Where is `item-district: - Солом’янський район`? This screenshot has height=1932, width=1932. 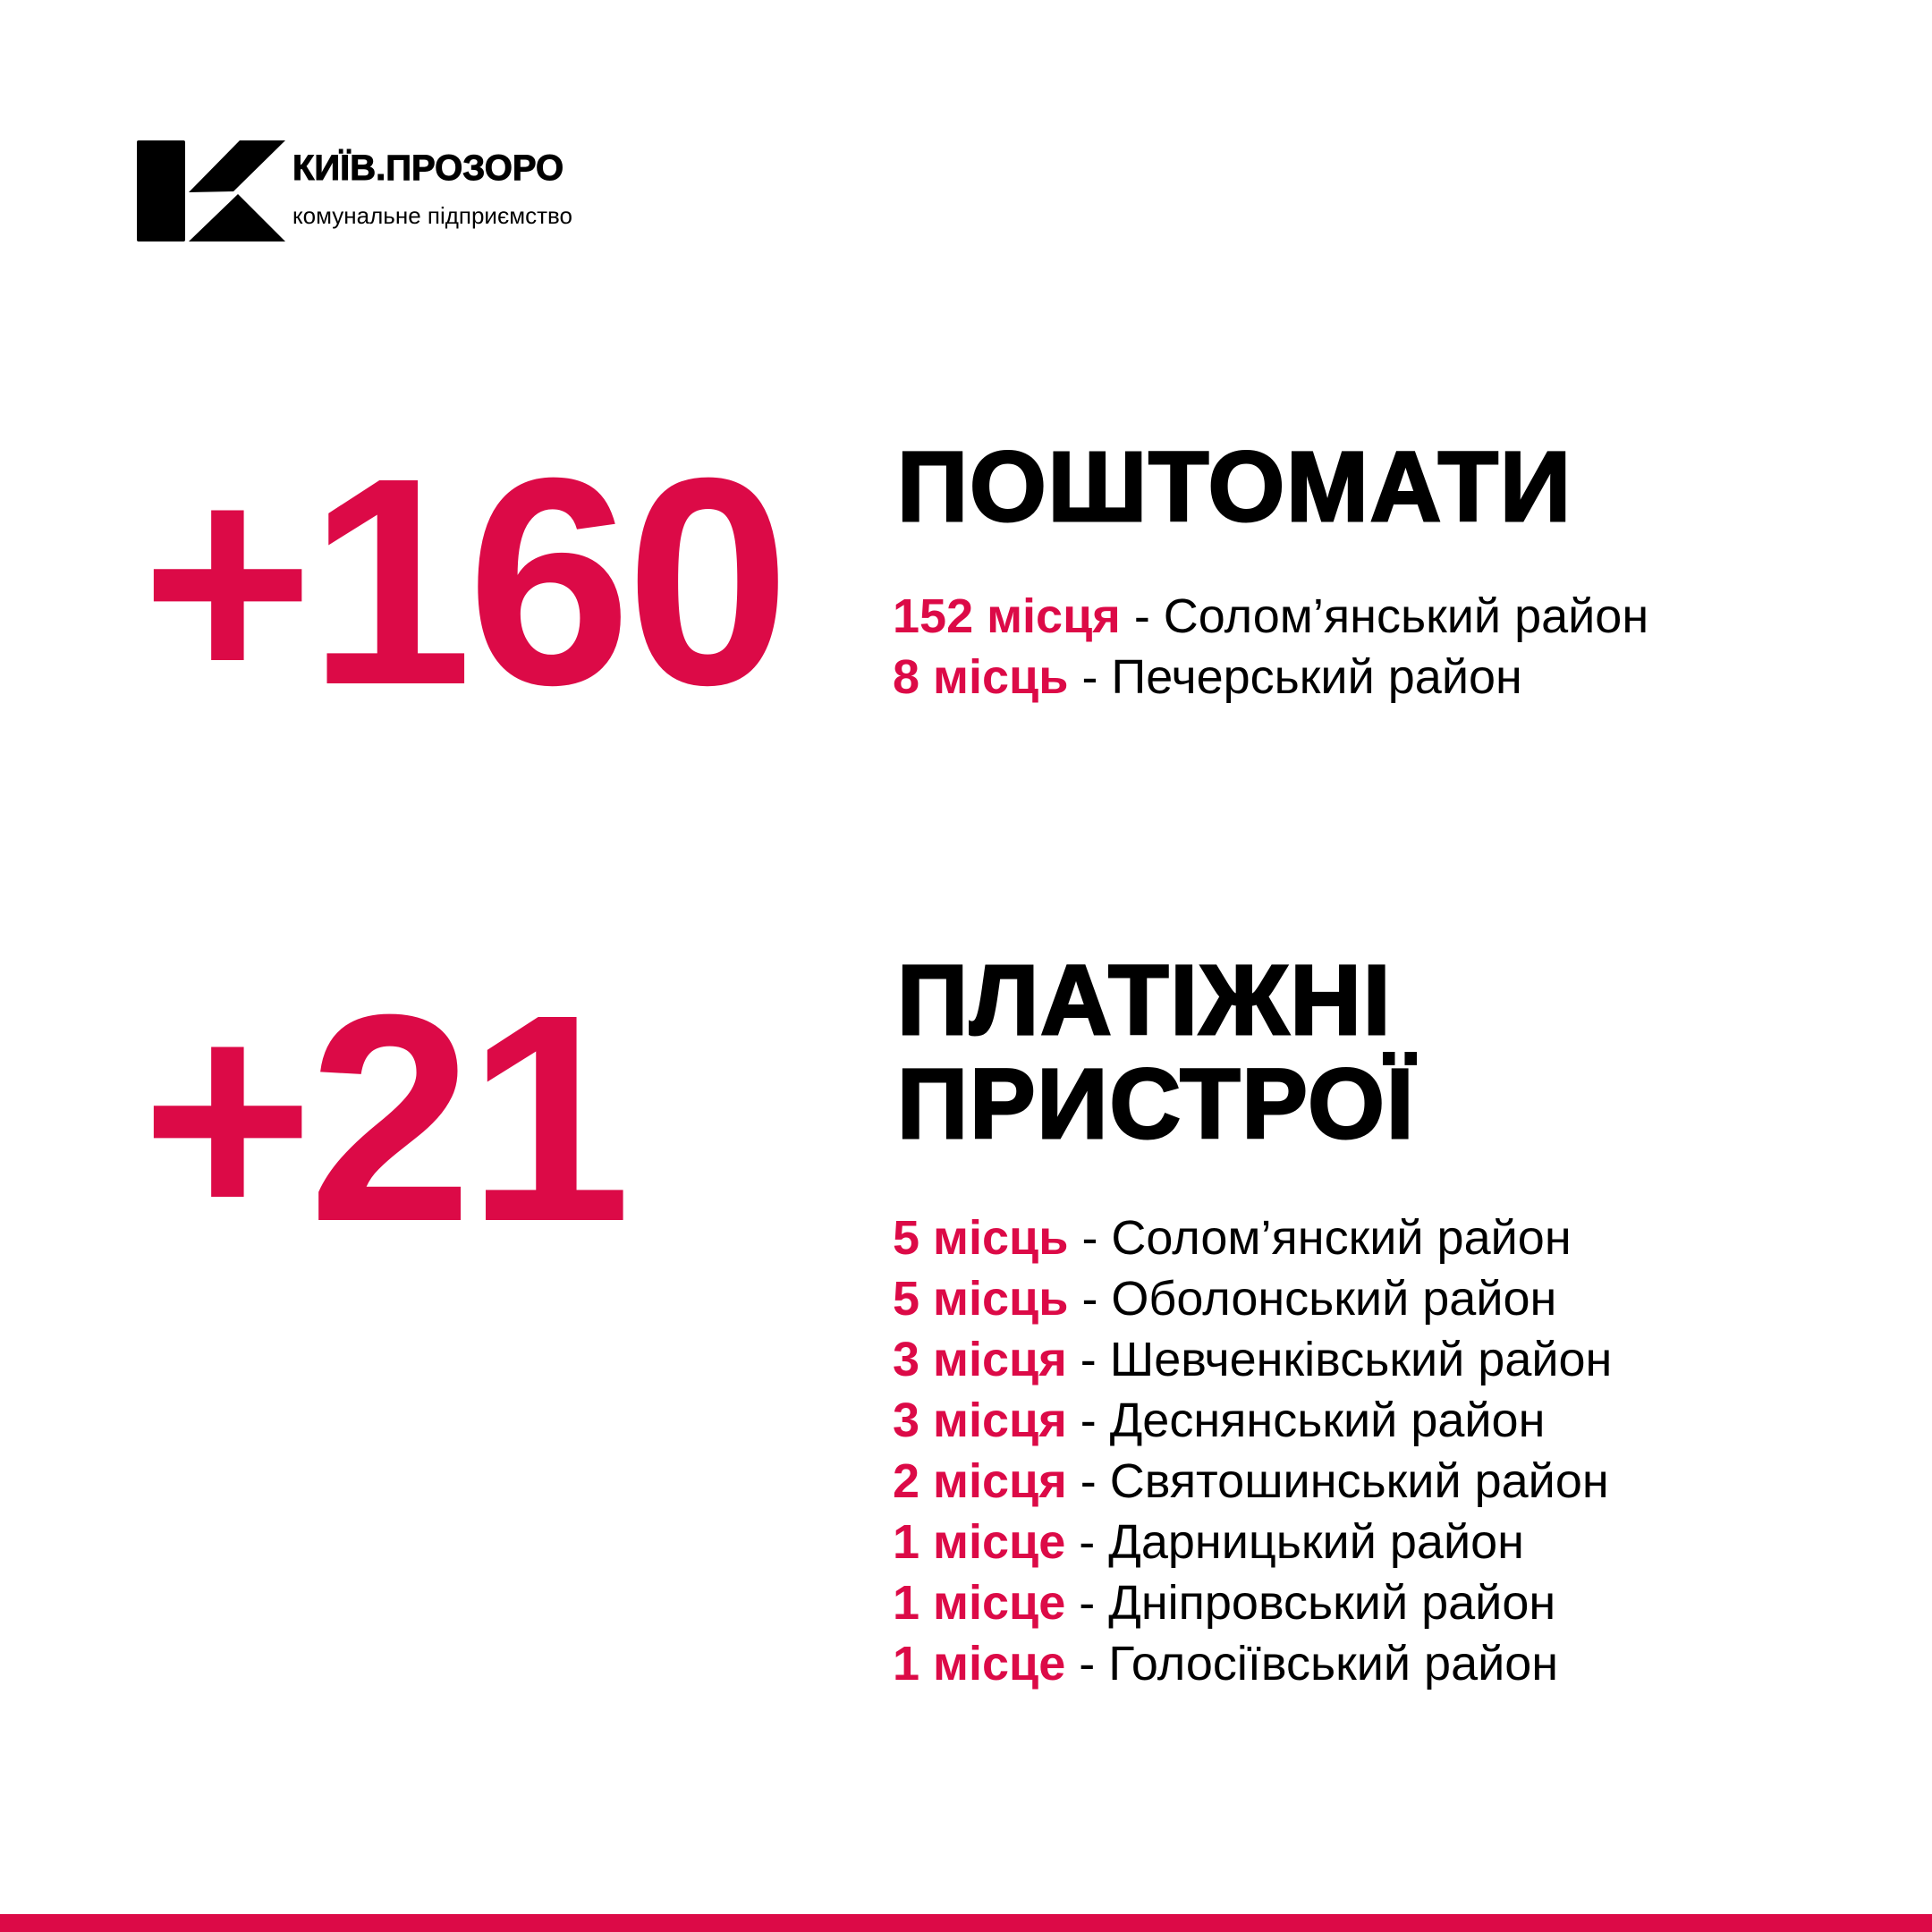 item-district: - Солом’янський район is located at coordinates (1391, 616).